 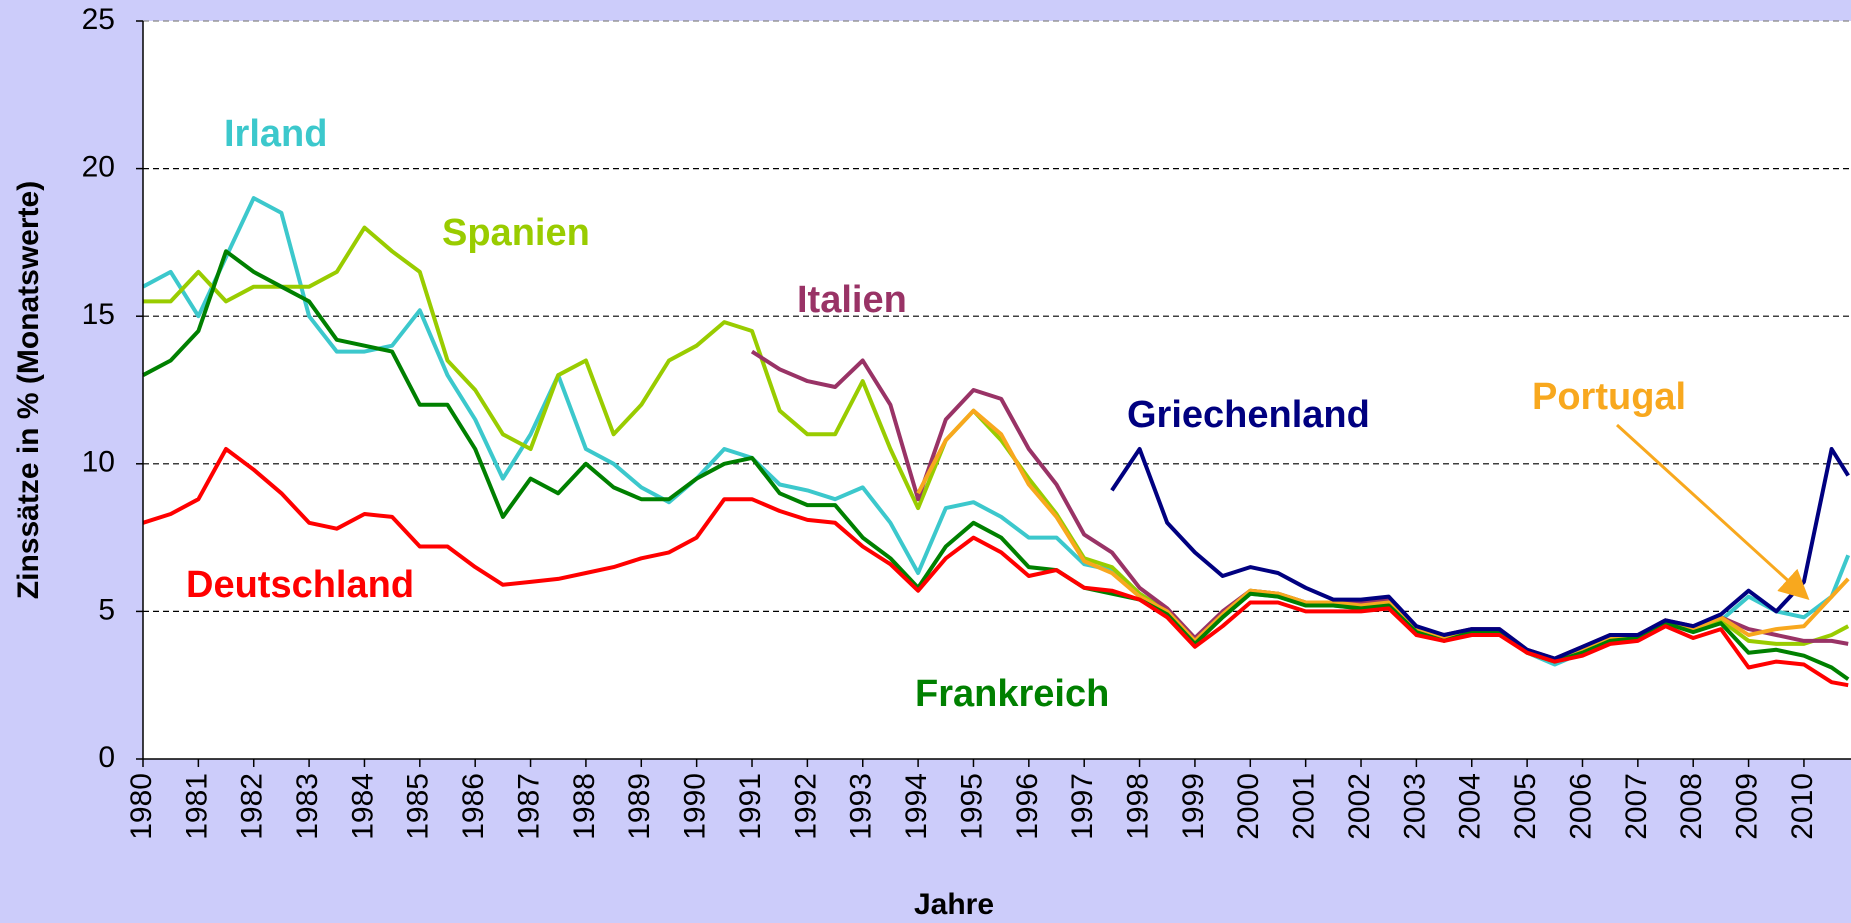 What do you see at coordinates (1304, 806) in the screenshot?
I see `x-tick-label: 2001` at bounding box center [1304, 806].